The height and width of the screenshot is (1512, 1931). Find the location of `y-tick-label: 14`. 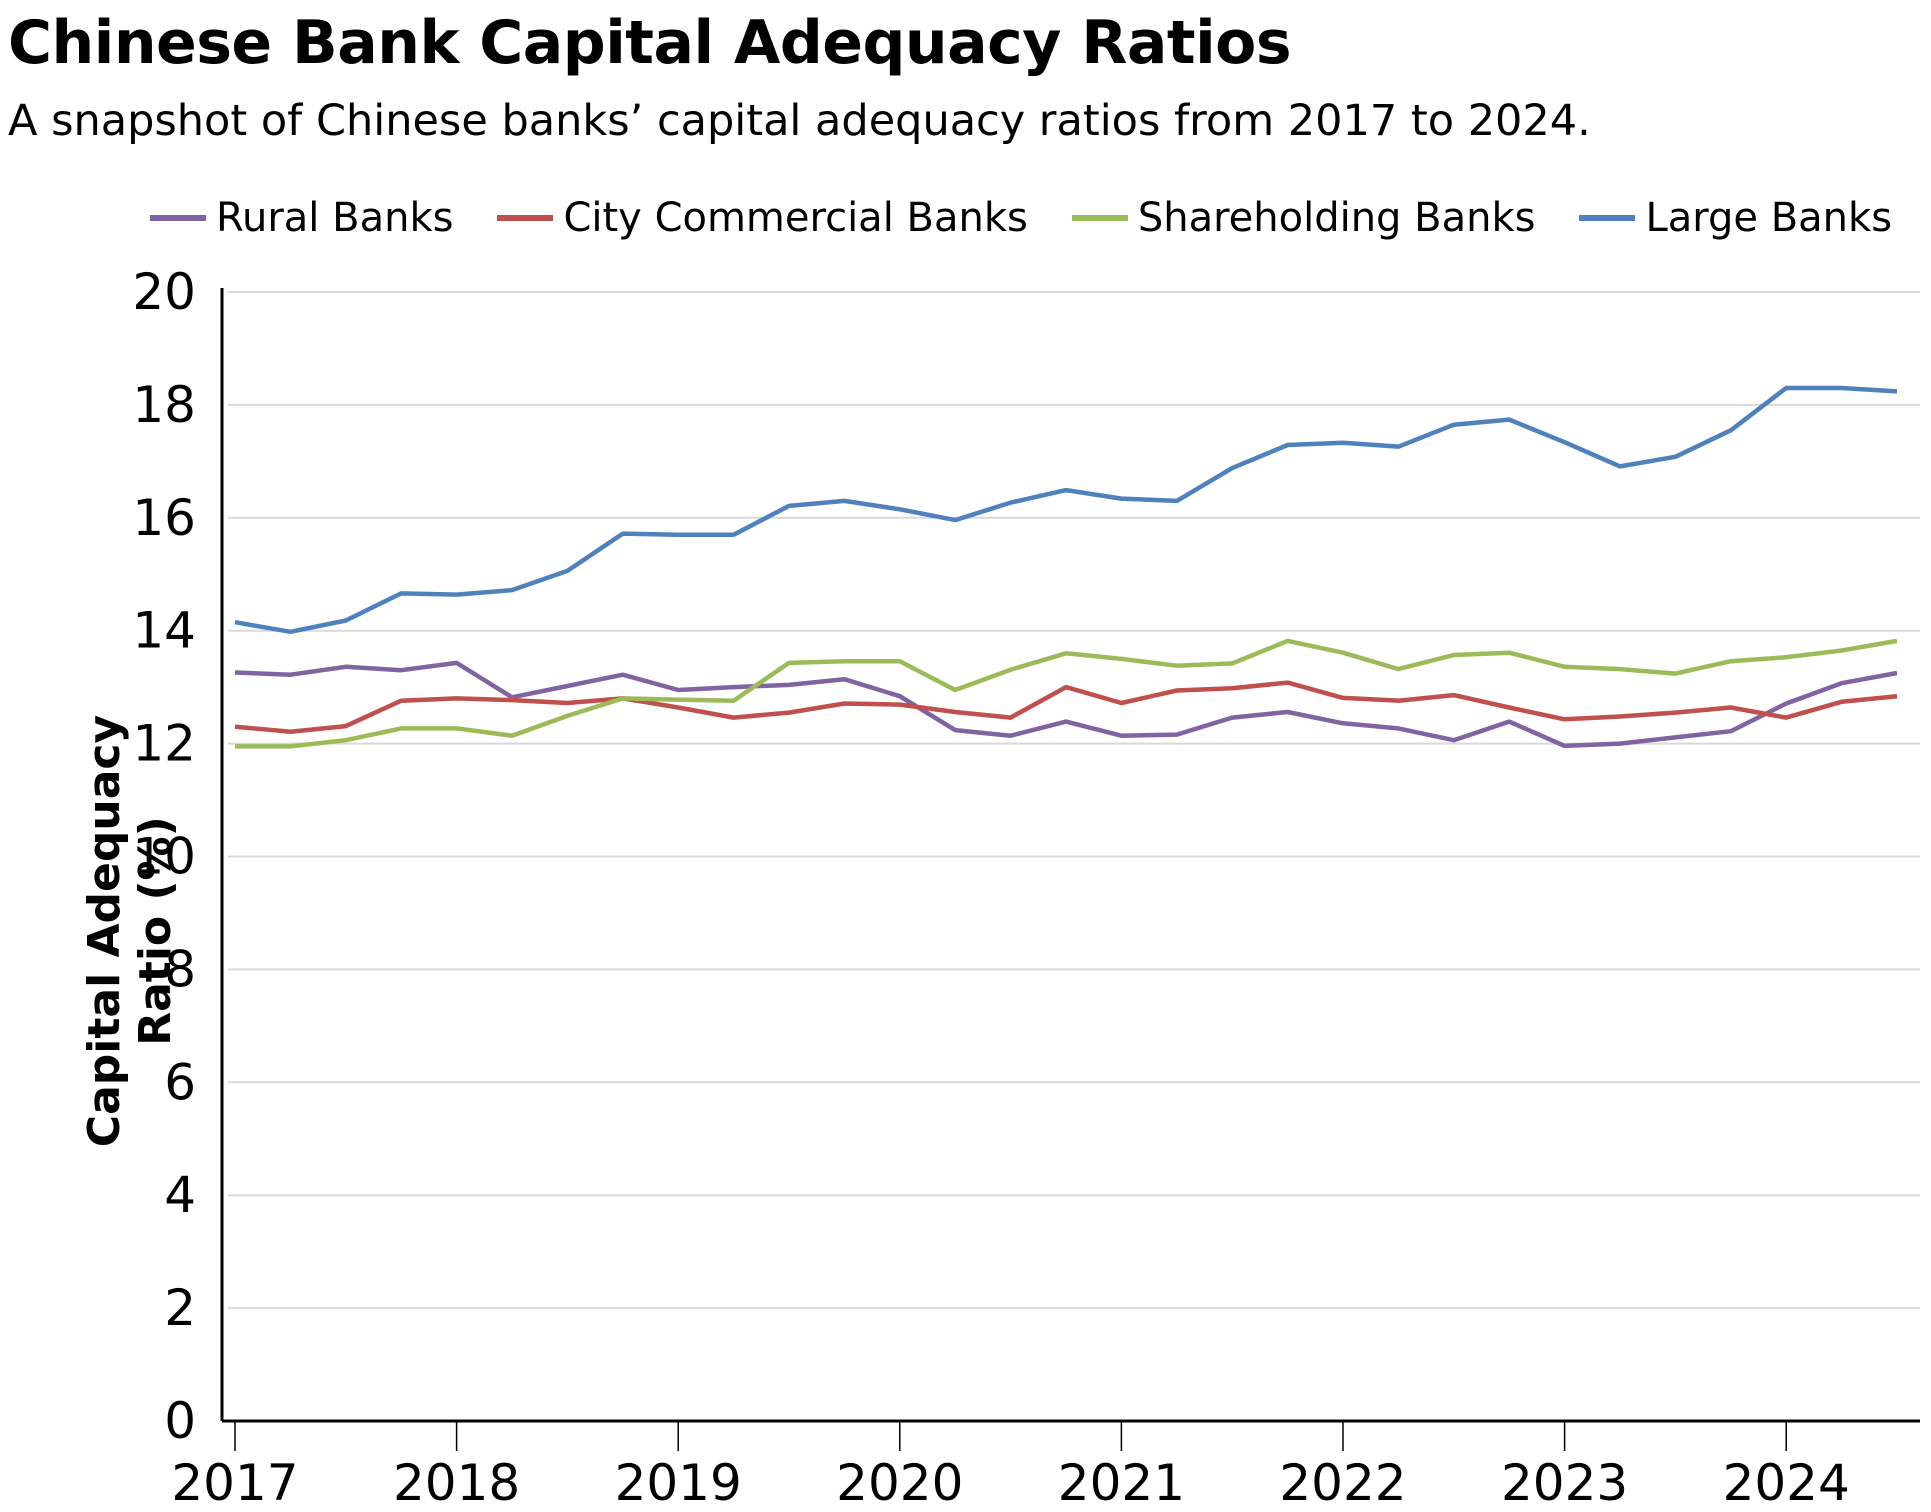

y-tick-label: 14 is located at coordinates (164, 631).